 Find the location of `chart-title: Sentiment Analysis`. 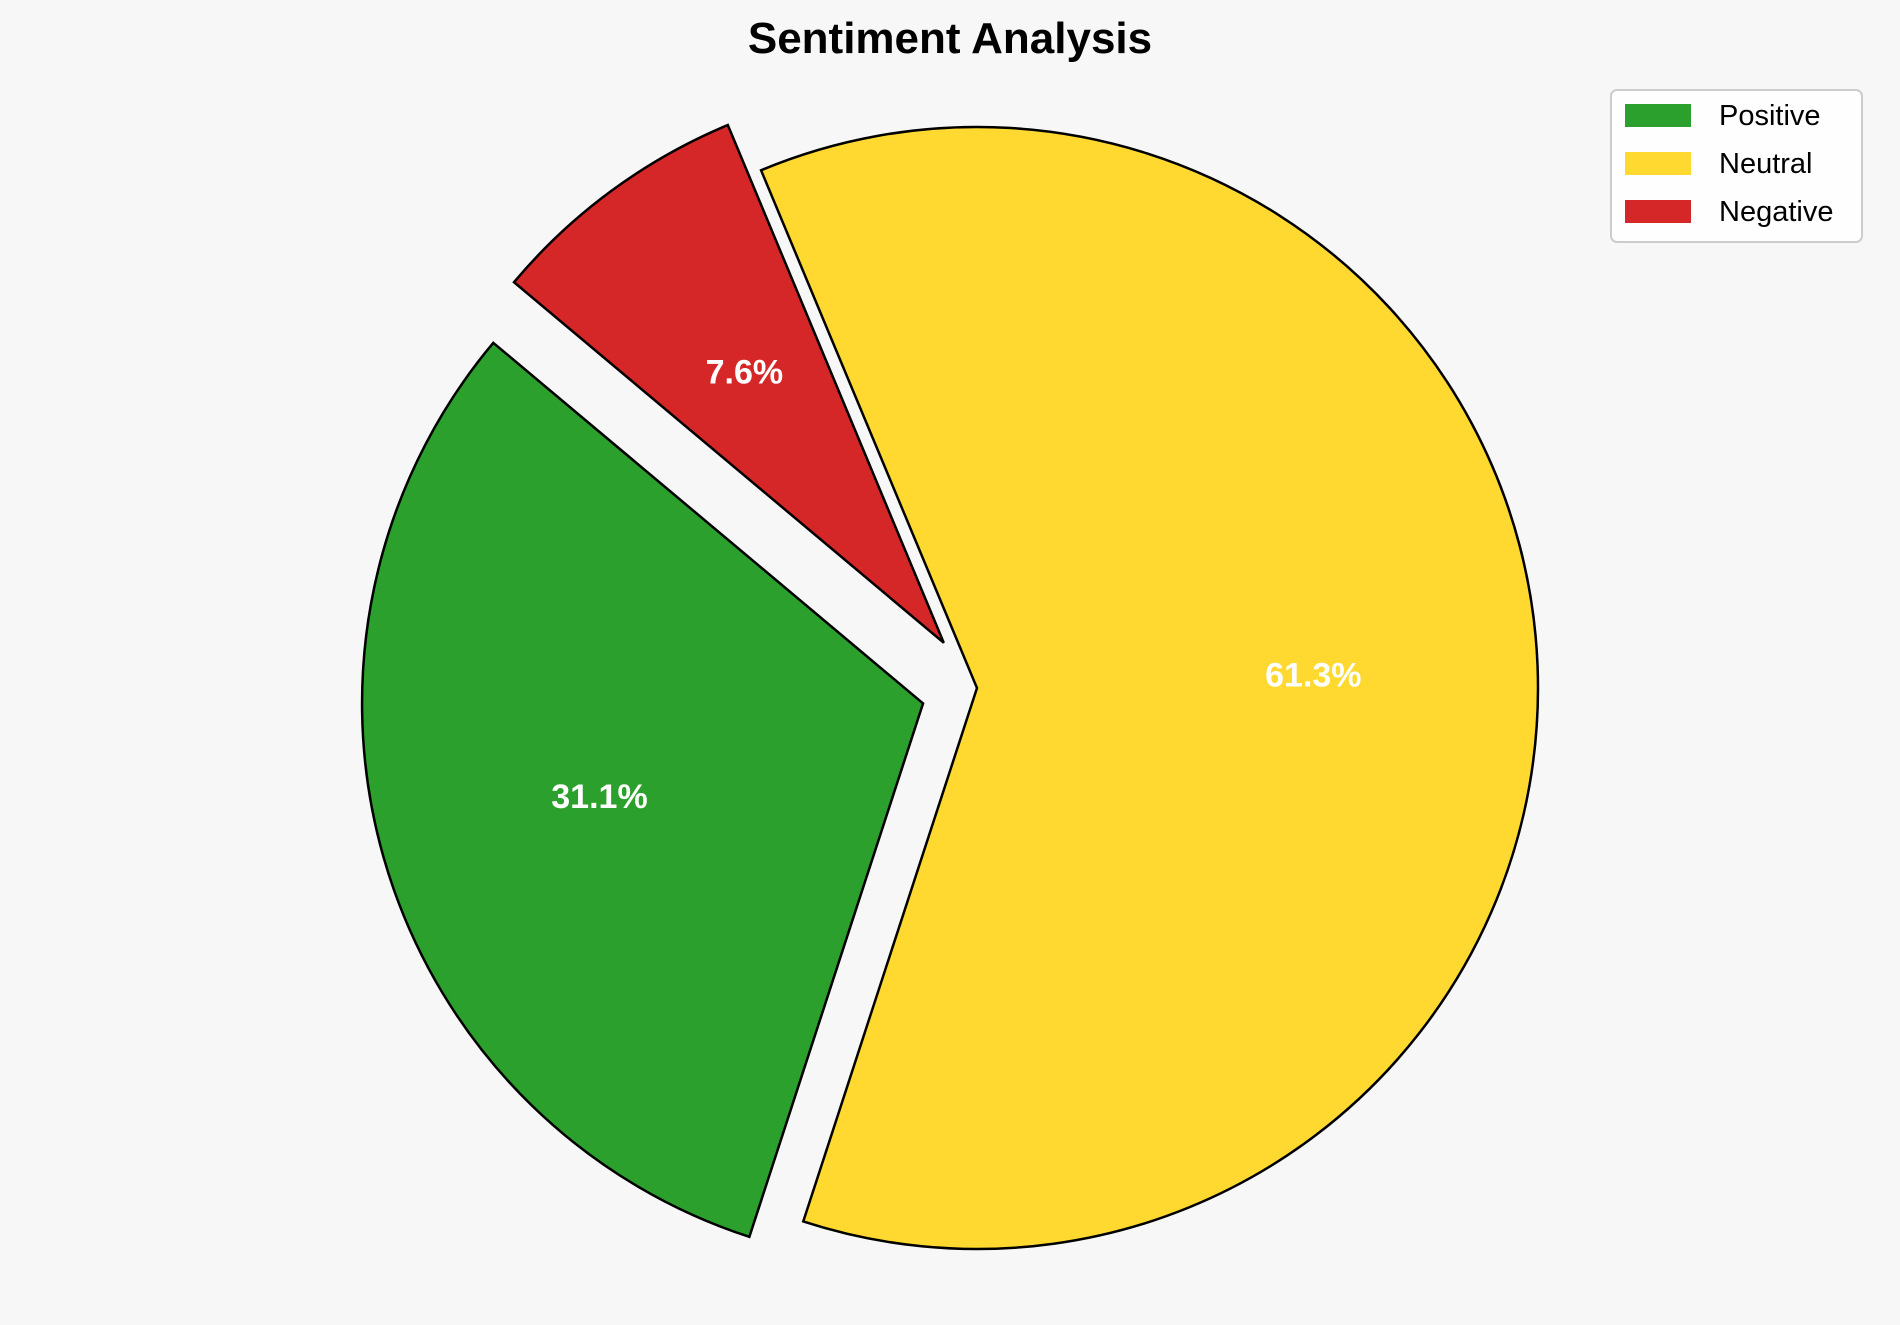

chart-title: Sentiment Analysis is located at coordinates (950, 38).